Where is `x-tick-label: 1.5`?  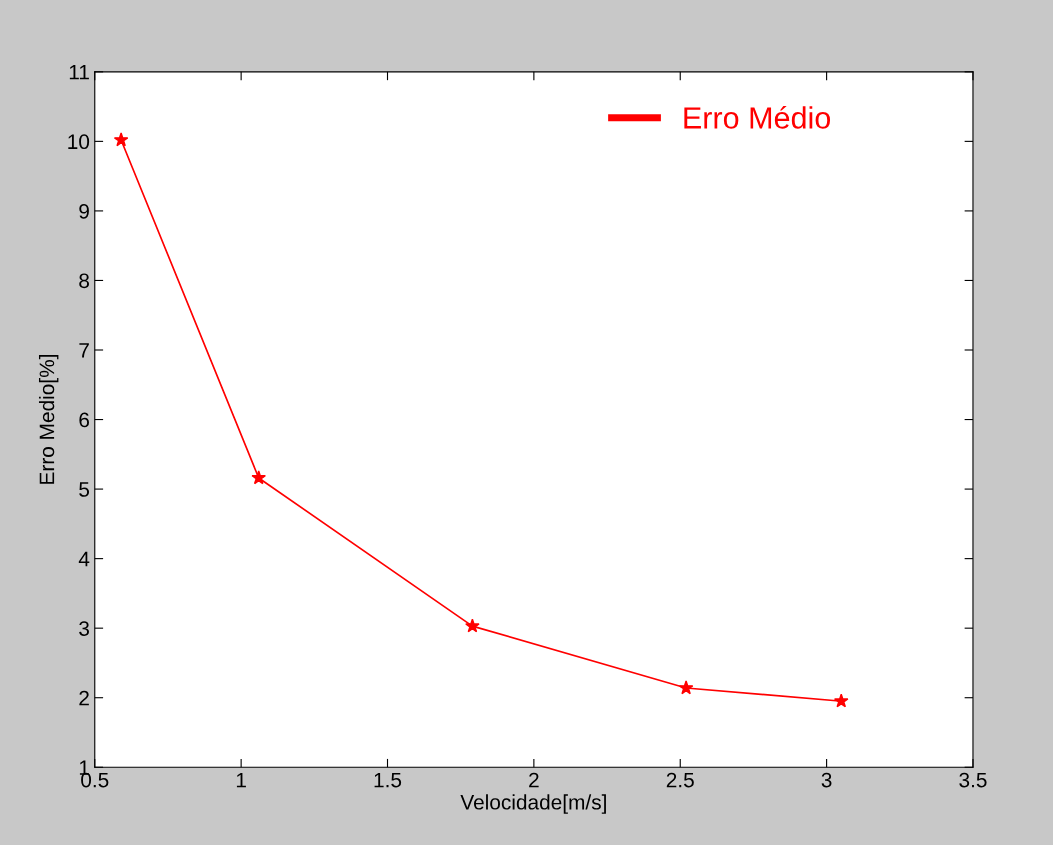 x-tick-label: 1.5 is located at coordinates (388, 780).